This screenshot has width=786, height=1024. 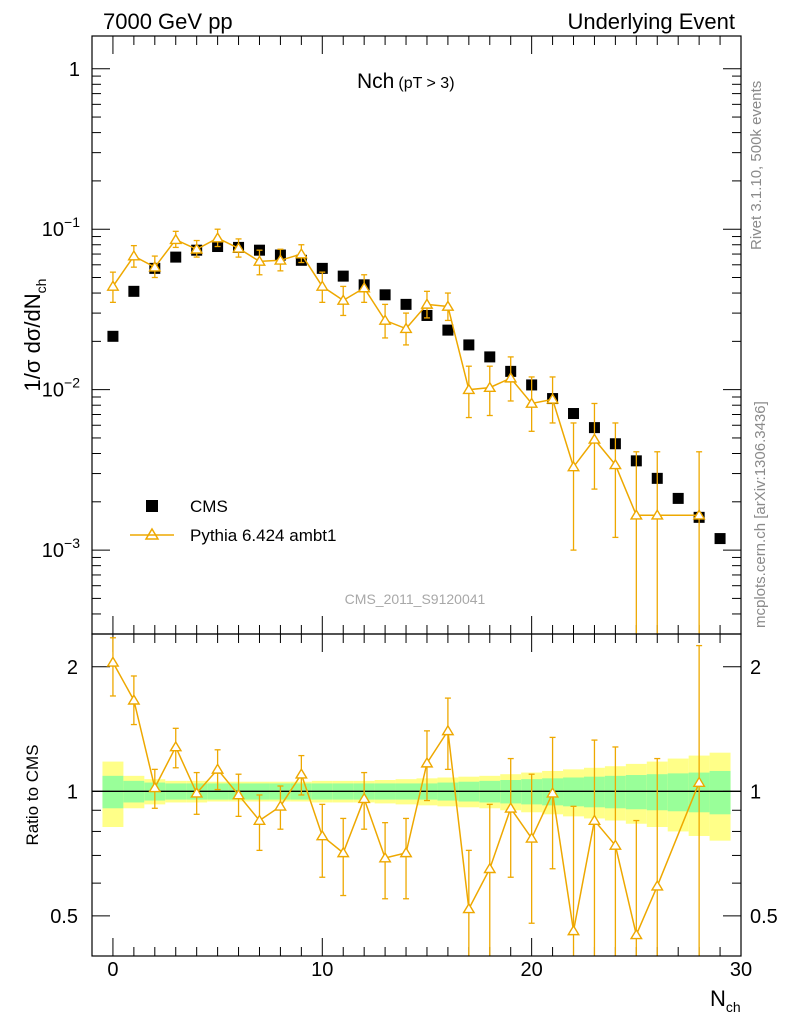 What do you see at coordinates (760, 514) in the screenshot?
I see `mcplots-source-text: mcplots.cern.ch [arXiv:1306.3436]` at bounding box center [760, 514].